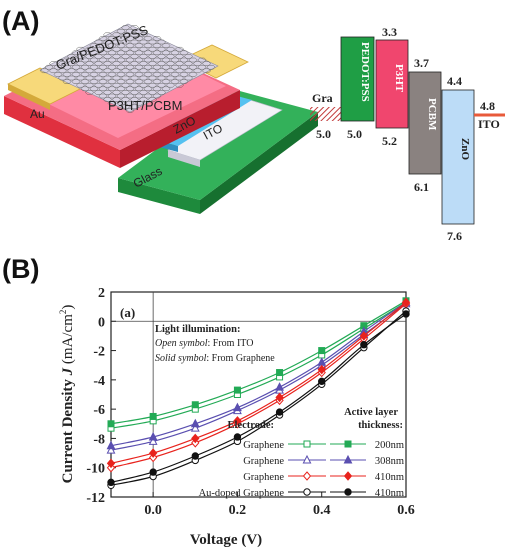 The width and height of the screenshot is (509, 550). Describe the element at coordinates (323, 134) in the screenshot. I see `gra-value: 5.0` at that location.